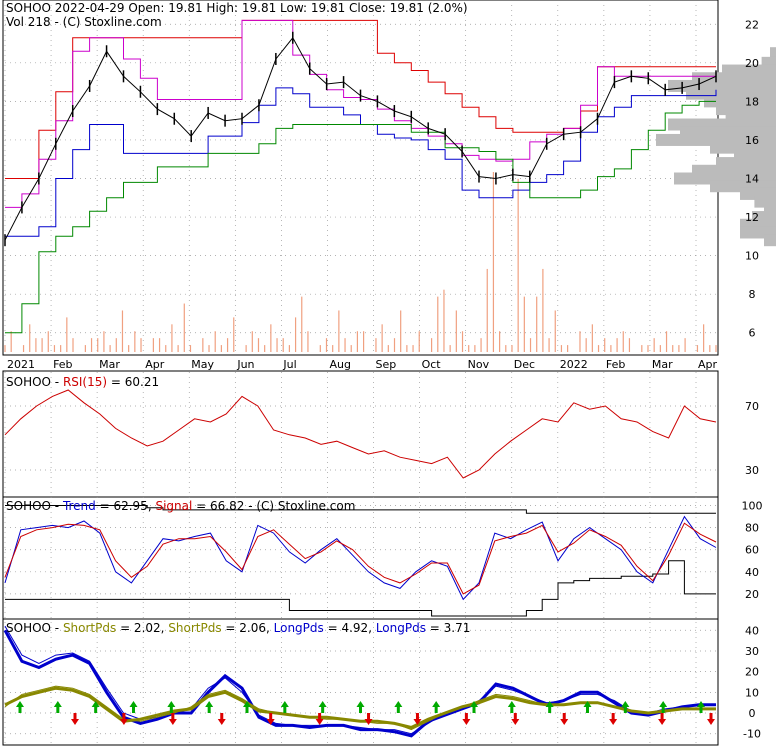 The image size is (778, 746). I want to click on trend-y-tick-label: 60, so click(752, 550).